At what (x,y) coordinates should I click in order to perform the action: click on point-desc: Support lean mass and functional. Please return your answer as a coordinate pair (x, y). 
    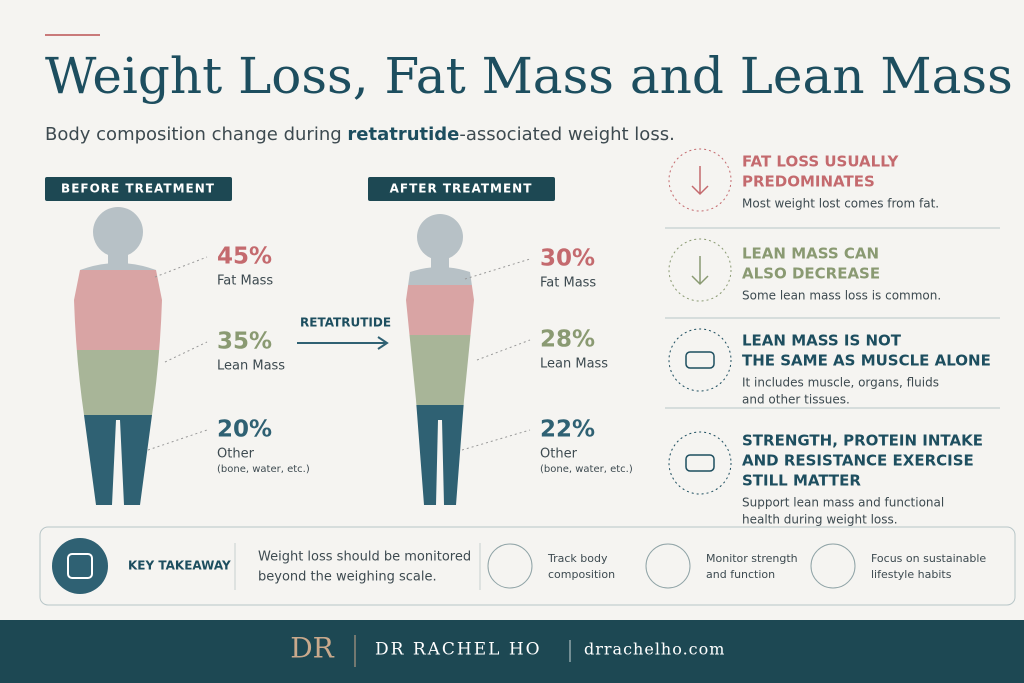
    Looking at the image, I should click on (843, 503).